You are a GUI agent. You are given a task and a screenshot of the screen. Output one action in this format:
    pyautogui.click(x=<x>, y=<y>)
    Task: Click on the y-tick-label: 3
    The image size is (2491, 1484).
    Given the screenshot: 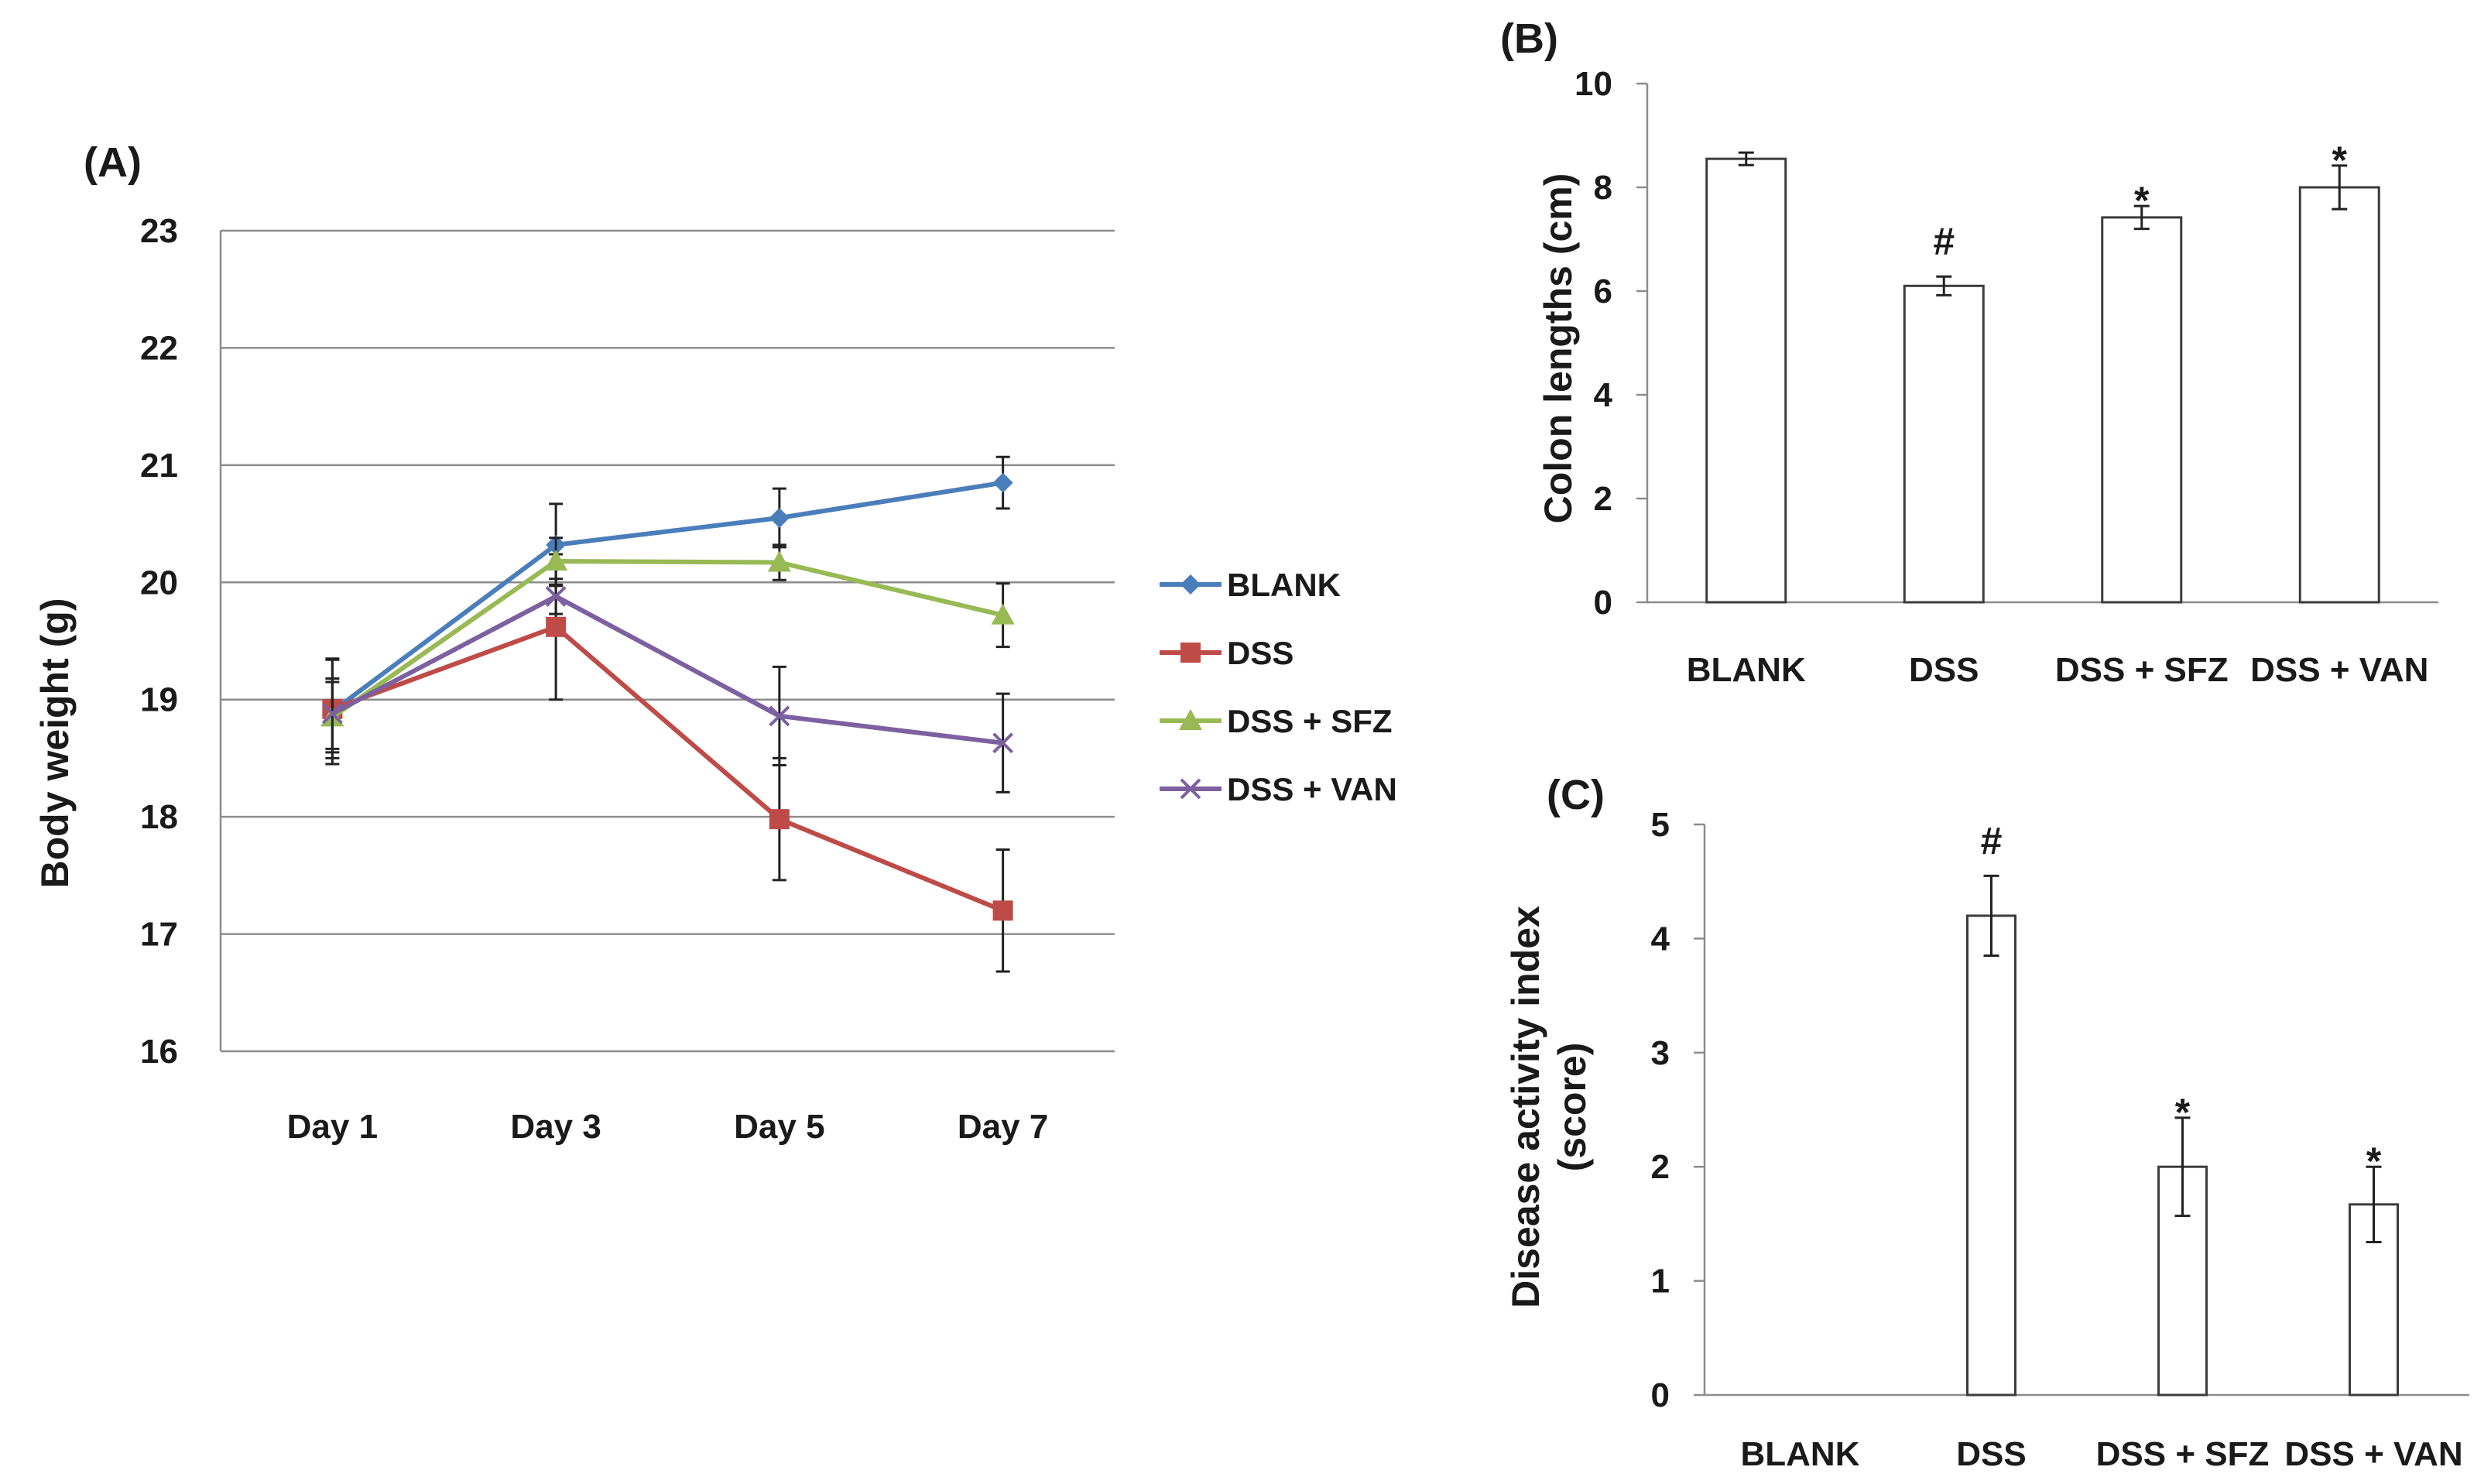 What is the action you would take?
    pyautogui.click(x=1660, y=1053)
    